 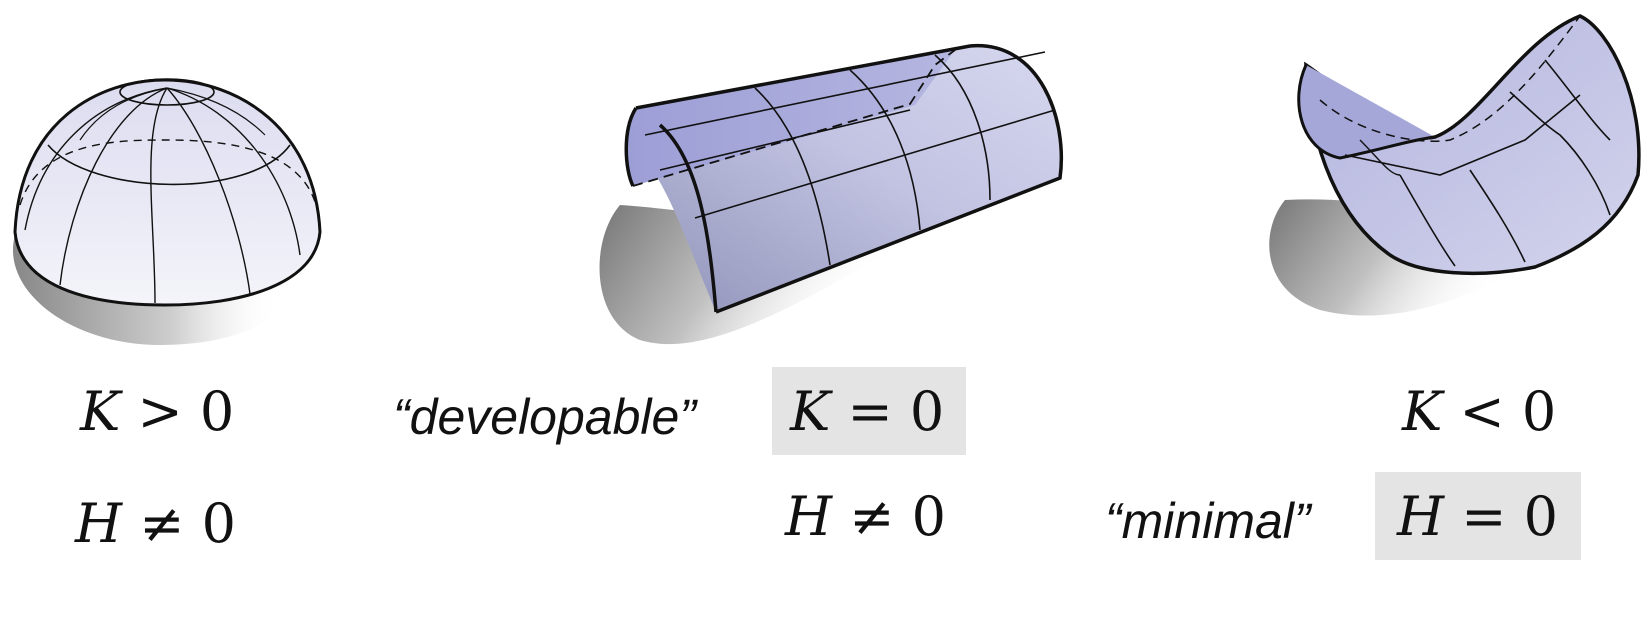 I want to click on saddle-K-relation: <, so click(x=1482, y=411).